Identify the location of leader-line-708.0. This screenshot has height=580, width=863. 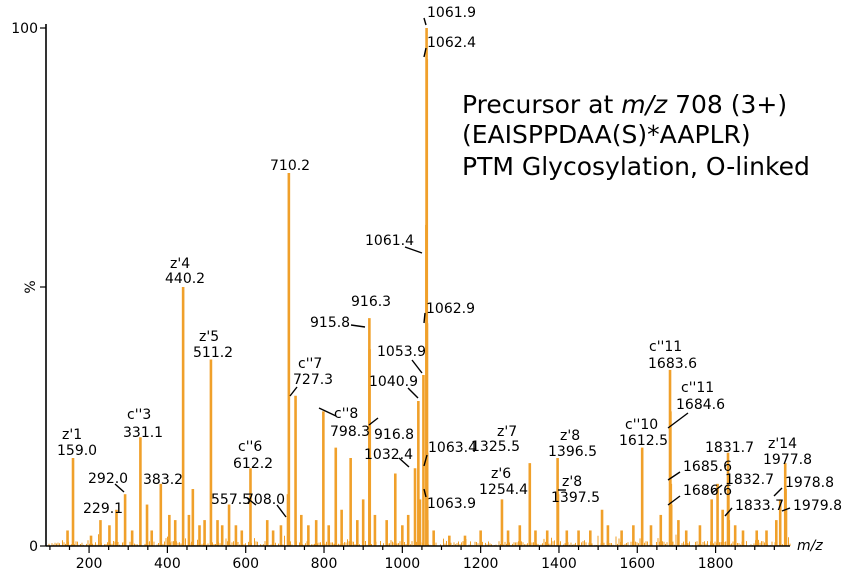
(281, 511).